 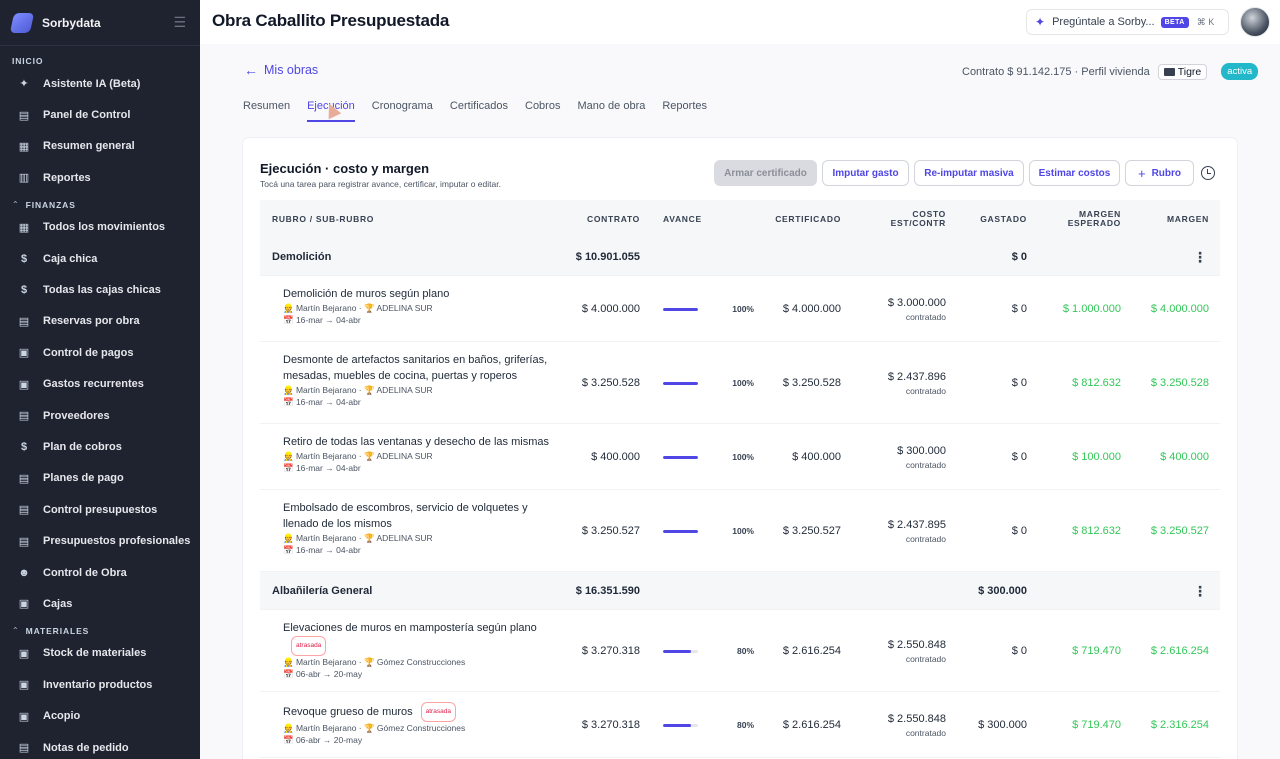 I want to click on add-rubro-button: + Rubro, so click(x=1159, y=173).